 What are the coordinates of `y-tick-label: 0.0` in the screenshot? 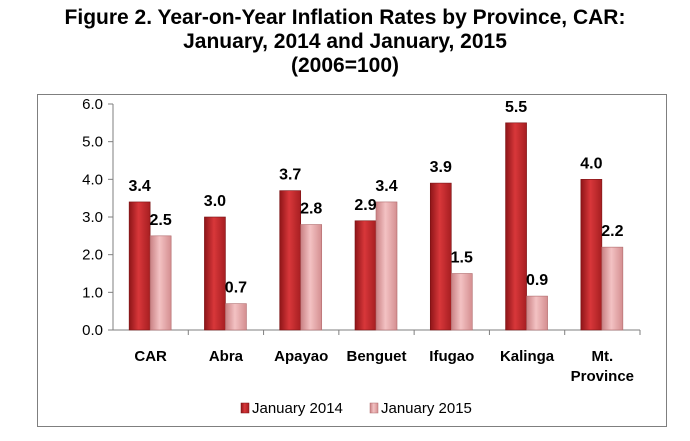 It's located at (92, 330).